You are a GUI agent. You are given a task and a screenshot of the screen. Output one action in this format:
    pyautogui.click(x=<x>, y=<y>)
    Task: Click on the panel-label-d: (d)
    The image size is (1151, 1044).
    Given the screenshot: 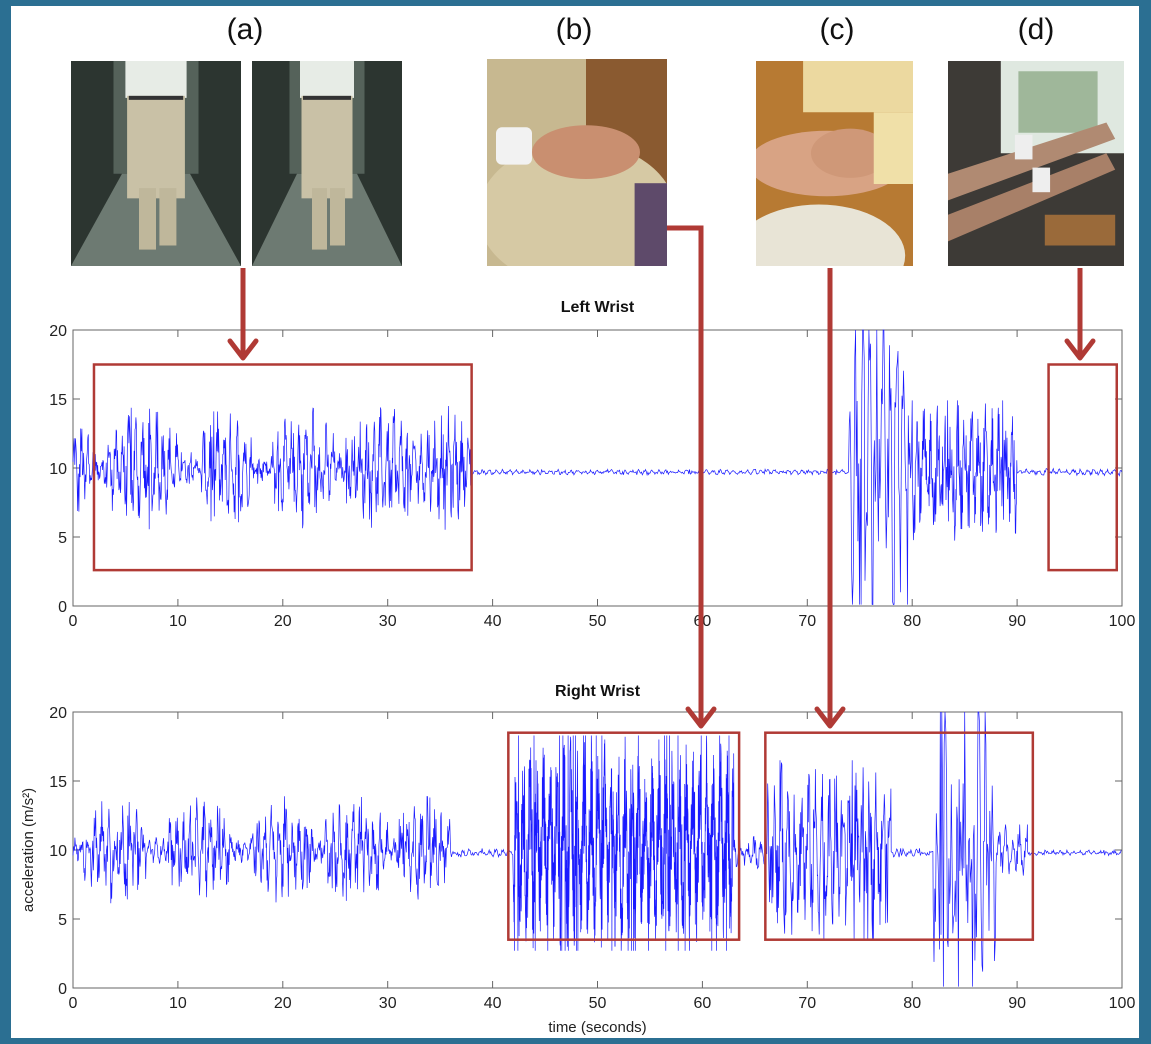 What is the action you would take?
    pyautogui.click(x=1036, y=29)
    